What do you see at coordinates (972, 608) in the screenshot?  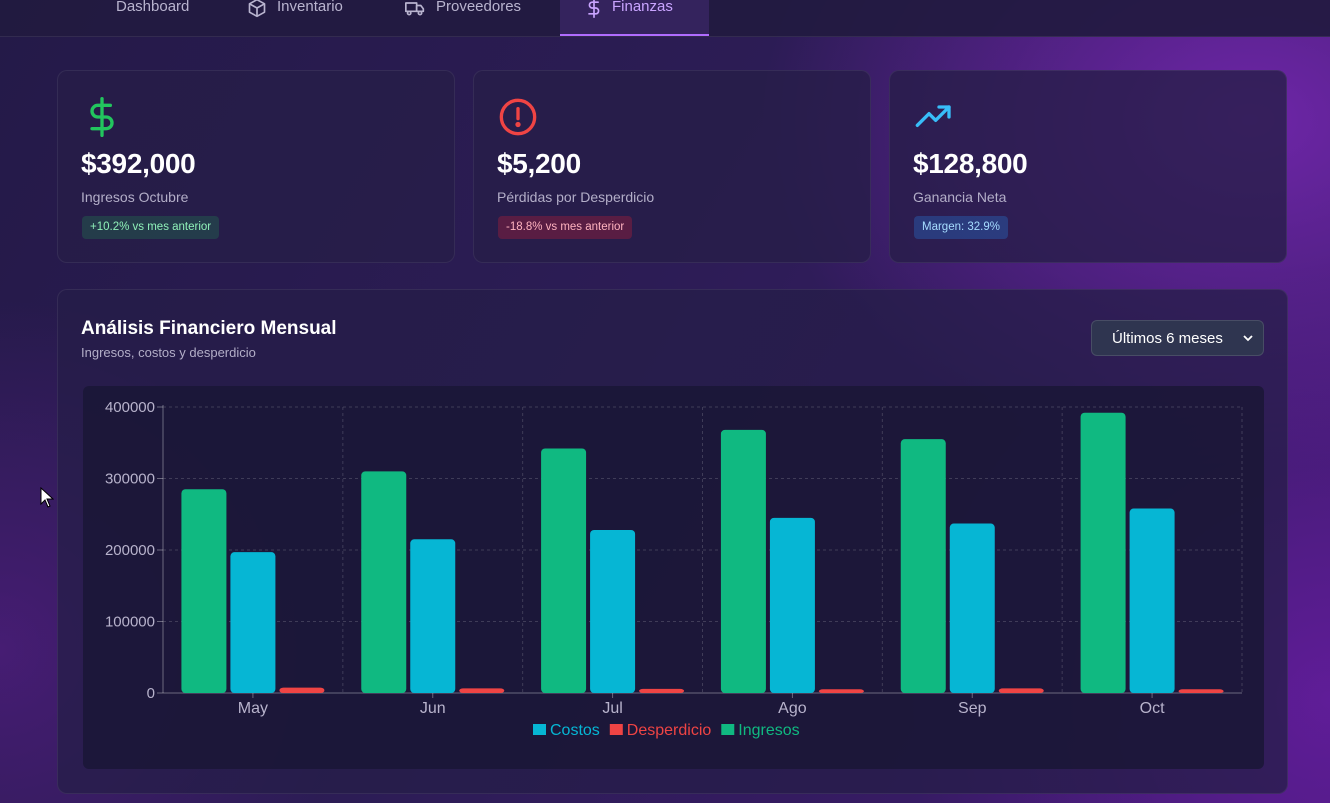 I see `bar-costos-sep` at bounding box center [972, 608].